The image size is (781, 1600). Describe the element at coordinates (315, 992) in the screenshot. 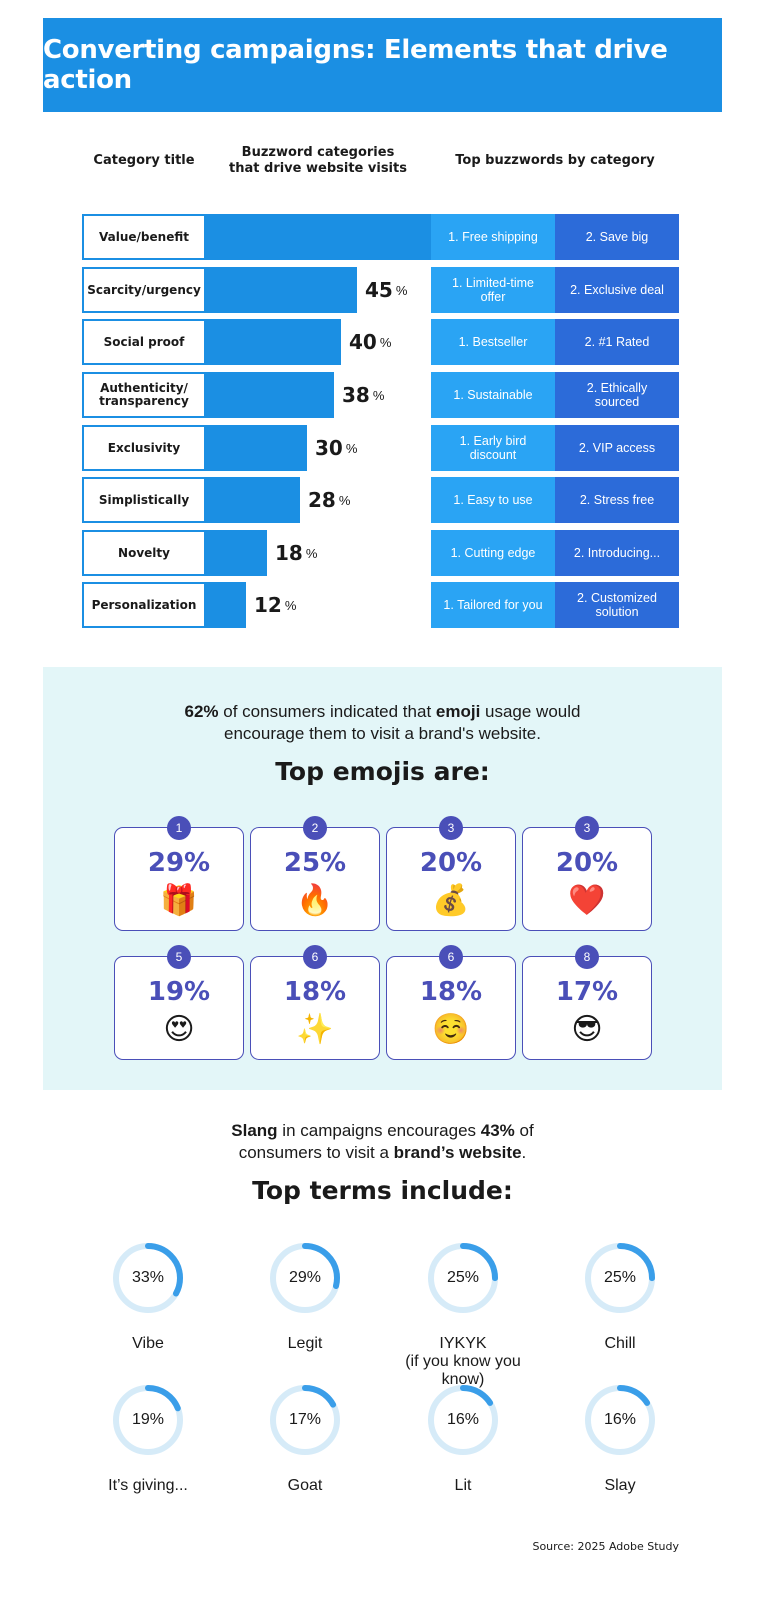

I see `emoji-percentage: 18%` at that location.